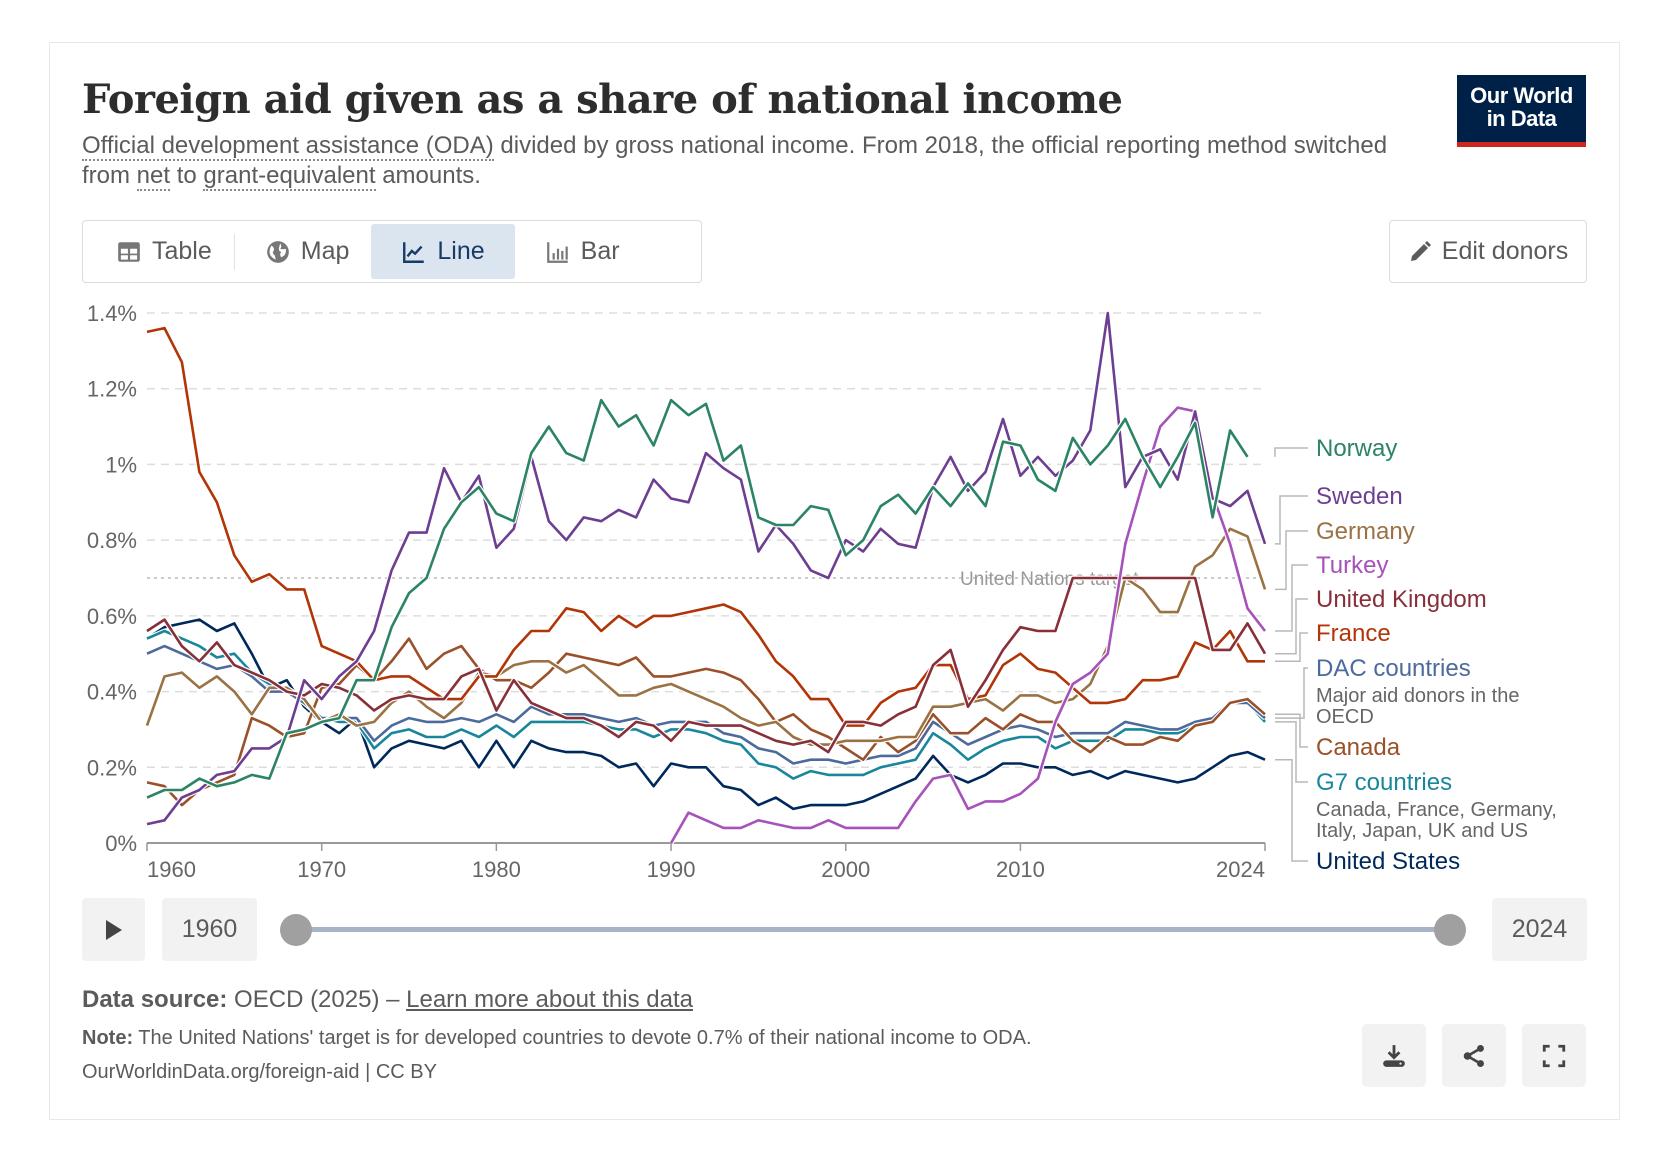 This screenshot has height=1163, width=1668. I want to click on y-tick-label: 0.8%, so click(112, 540).